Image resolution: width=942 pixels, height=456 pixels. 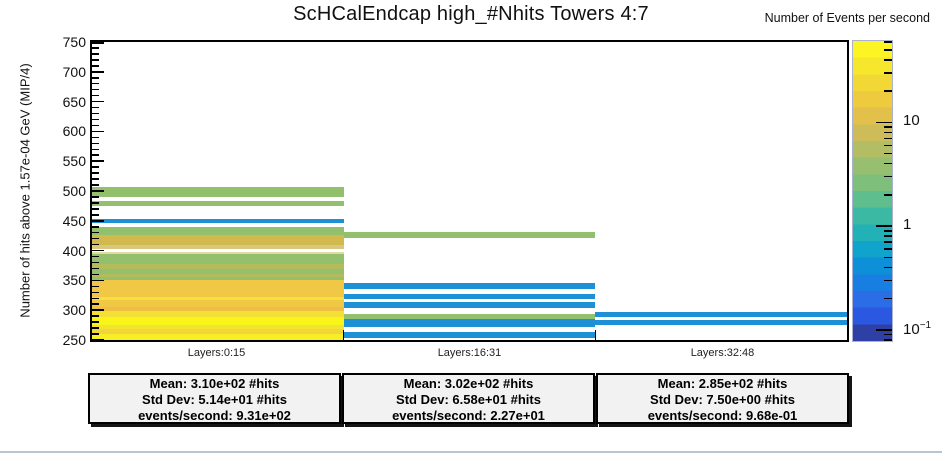 I want to click on colorbar-title: Number of Events per second, so click(x=847, y=18).